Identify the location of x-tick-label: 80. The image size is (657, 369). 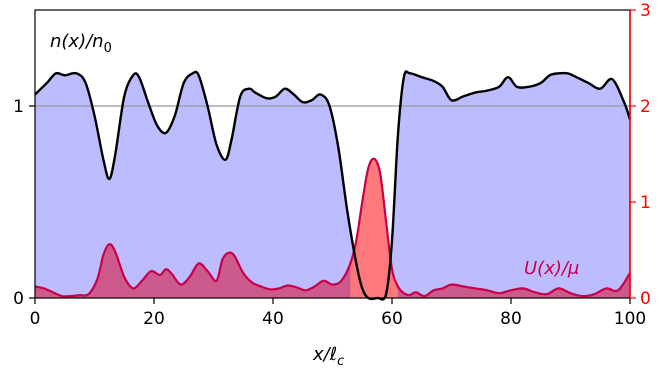
(511, 319).